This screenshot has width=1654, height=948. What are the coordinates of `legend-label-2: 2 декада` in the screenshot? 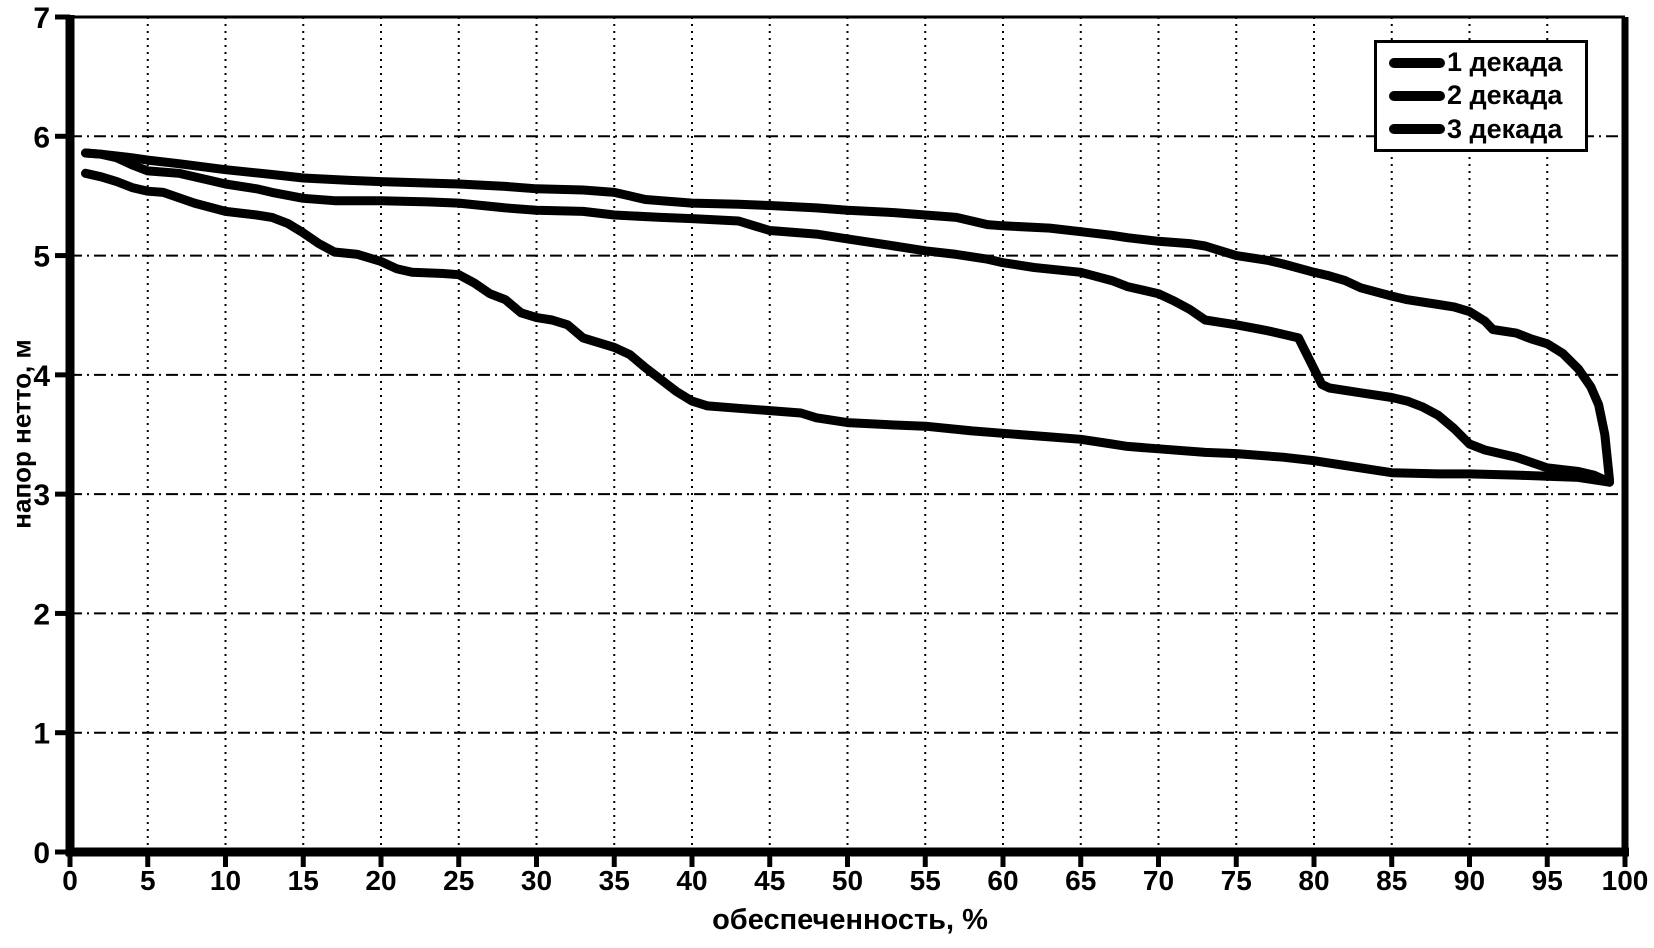 It's located at (1505, 95).